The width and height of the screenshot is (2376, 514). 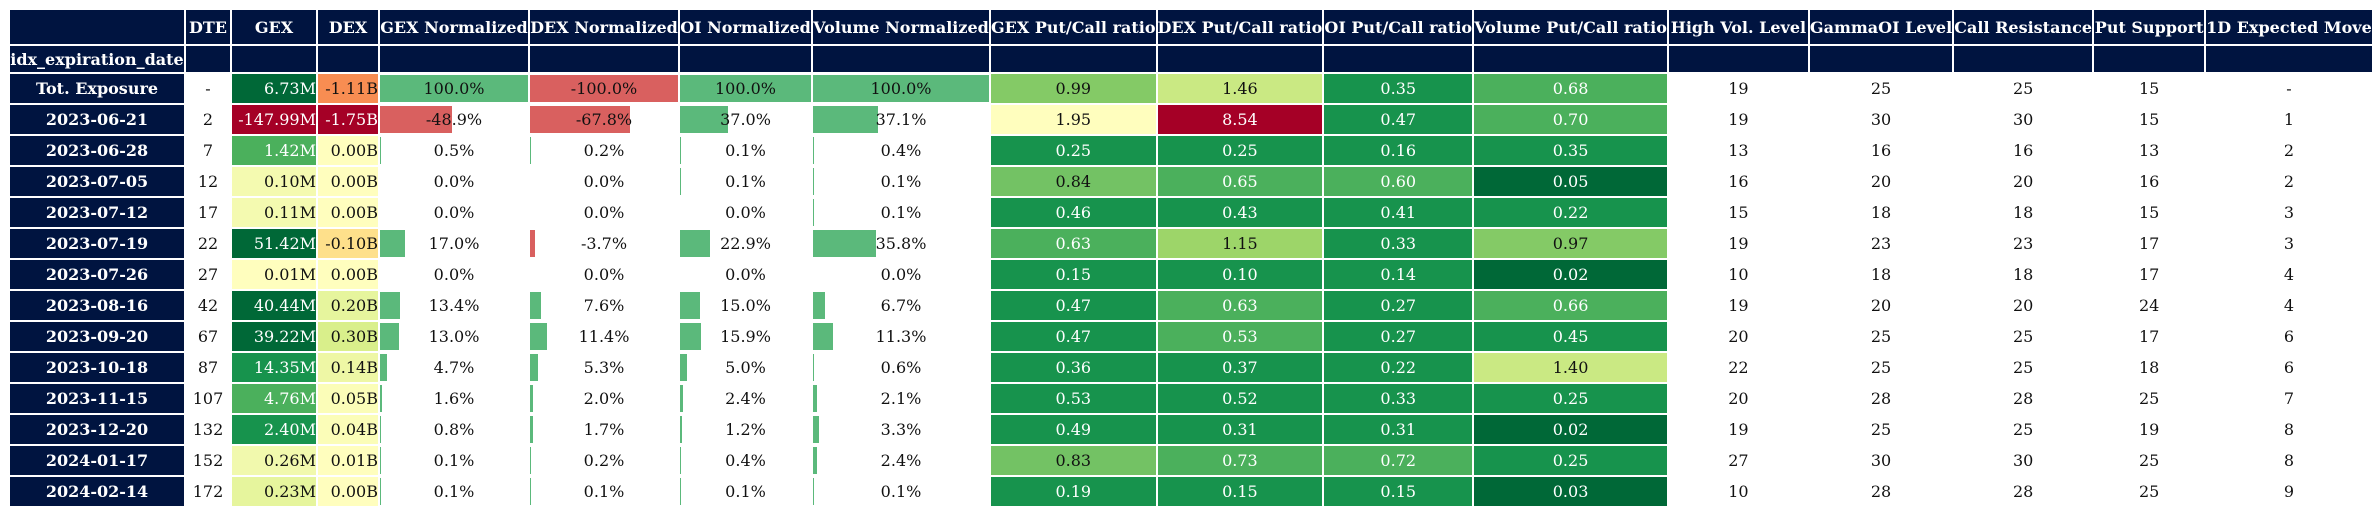 I want to click on vol-norm-cell: 2.4%, so click(x=901, y=460).